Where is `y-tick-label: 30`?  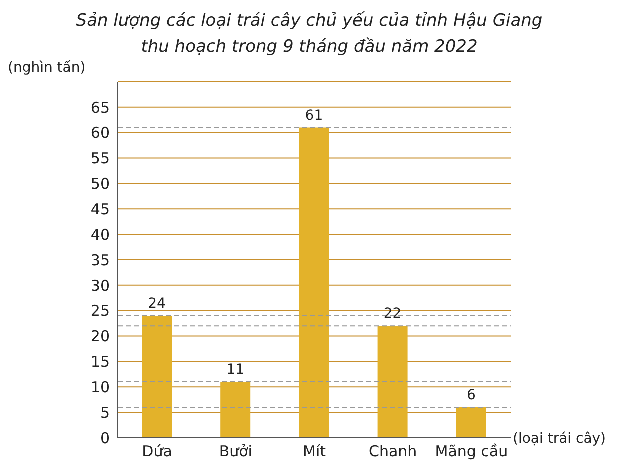 y-tick-label: 30 is located at coordinates (100, 285).